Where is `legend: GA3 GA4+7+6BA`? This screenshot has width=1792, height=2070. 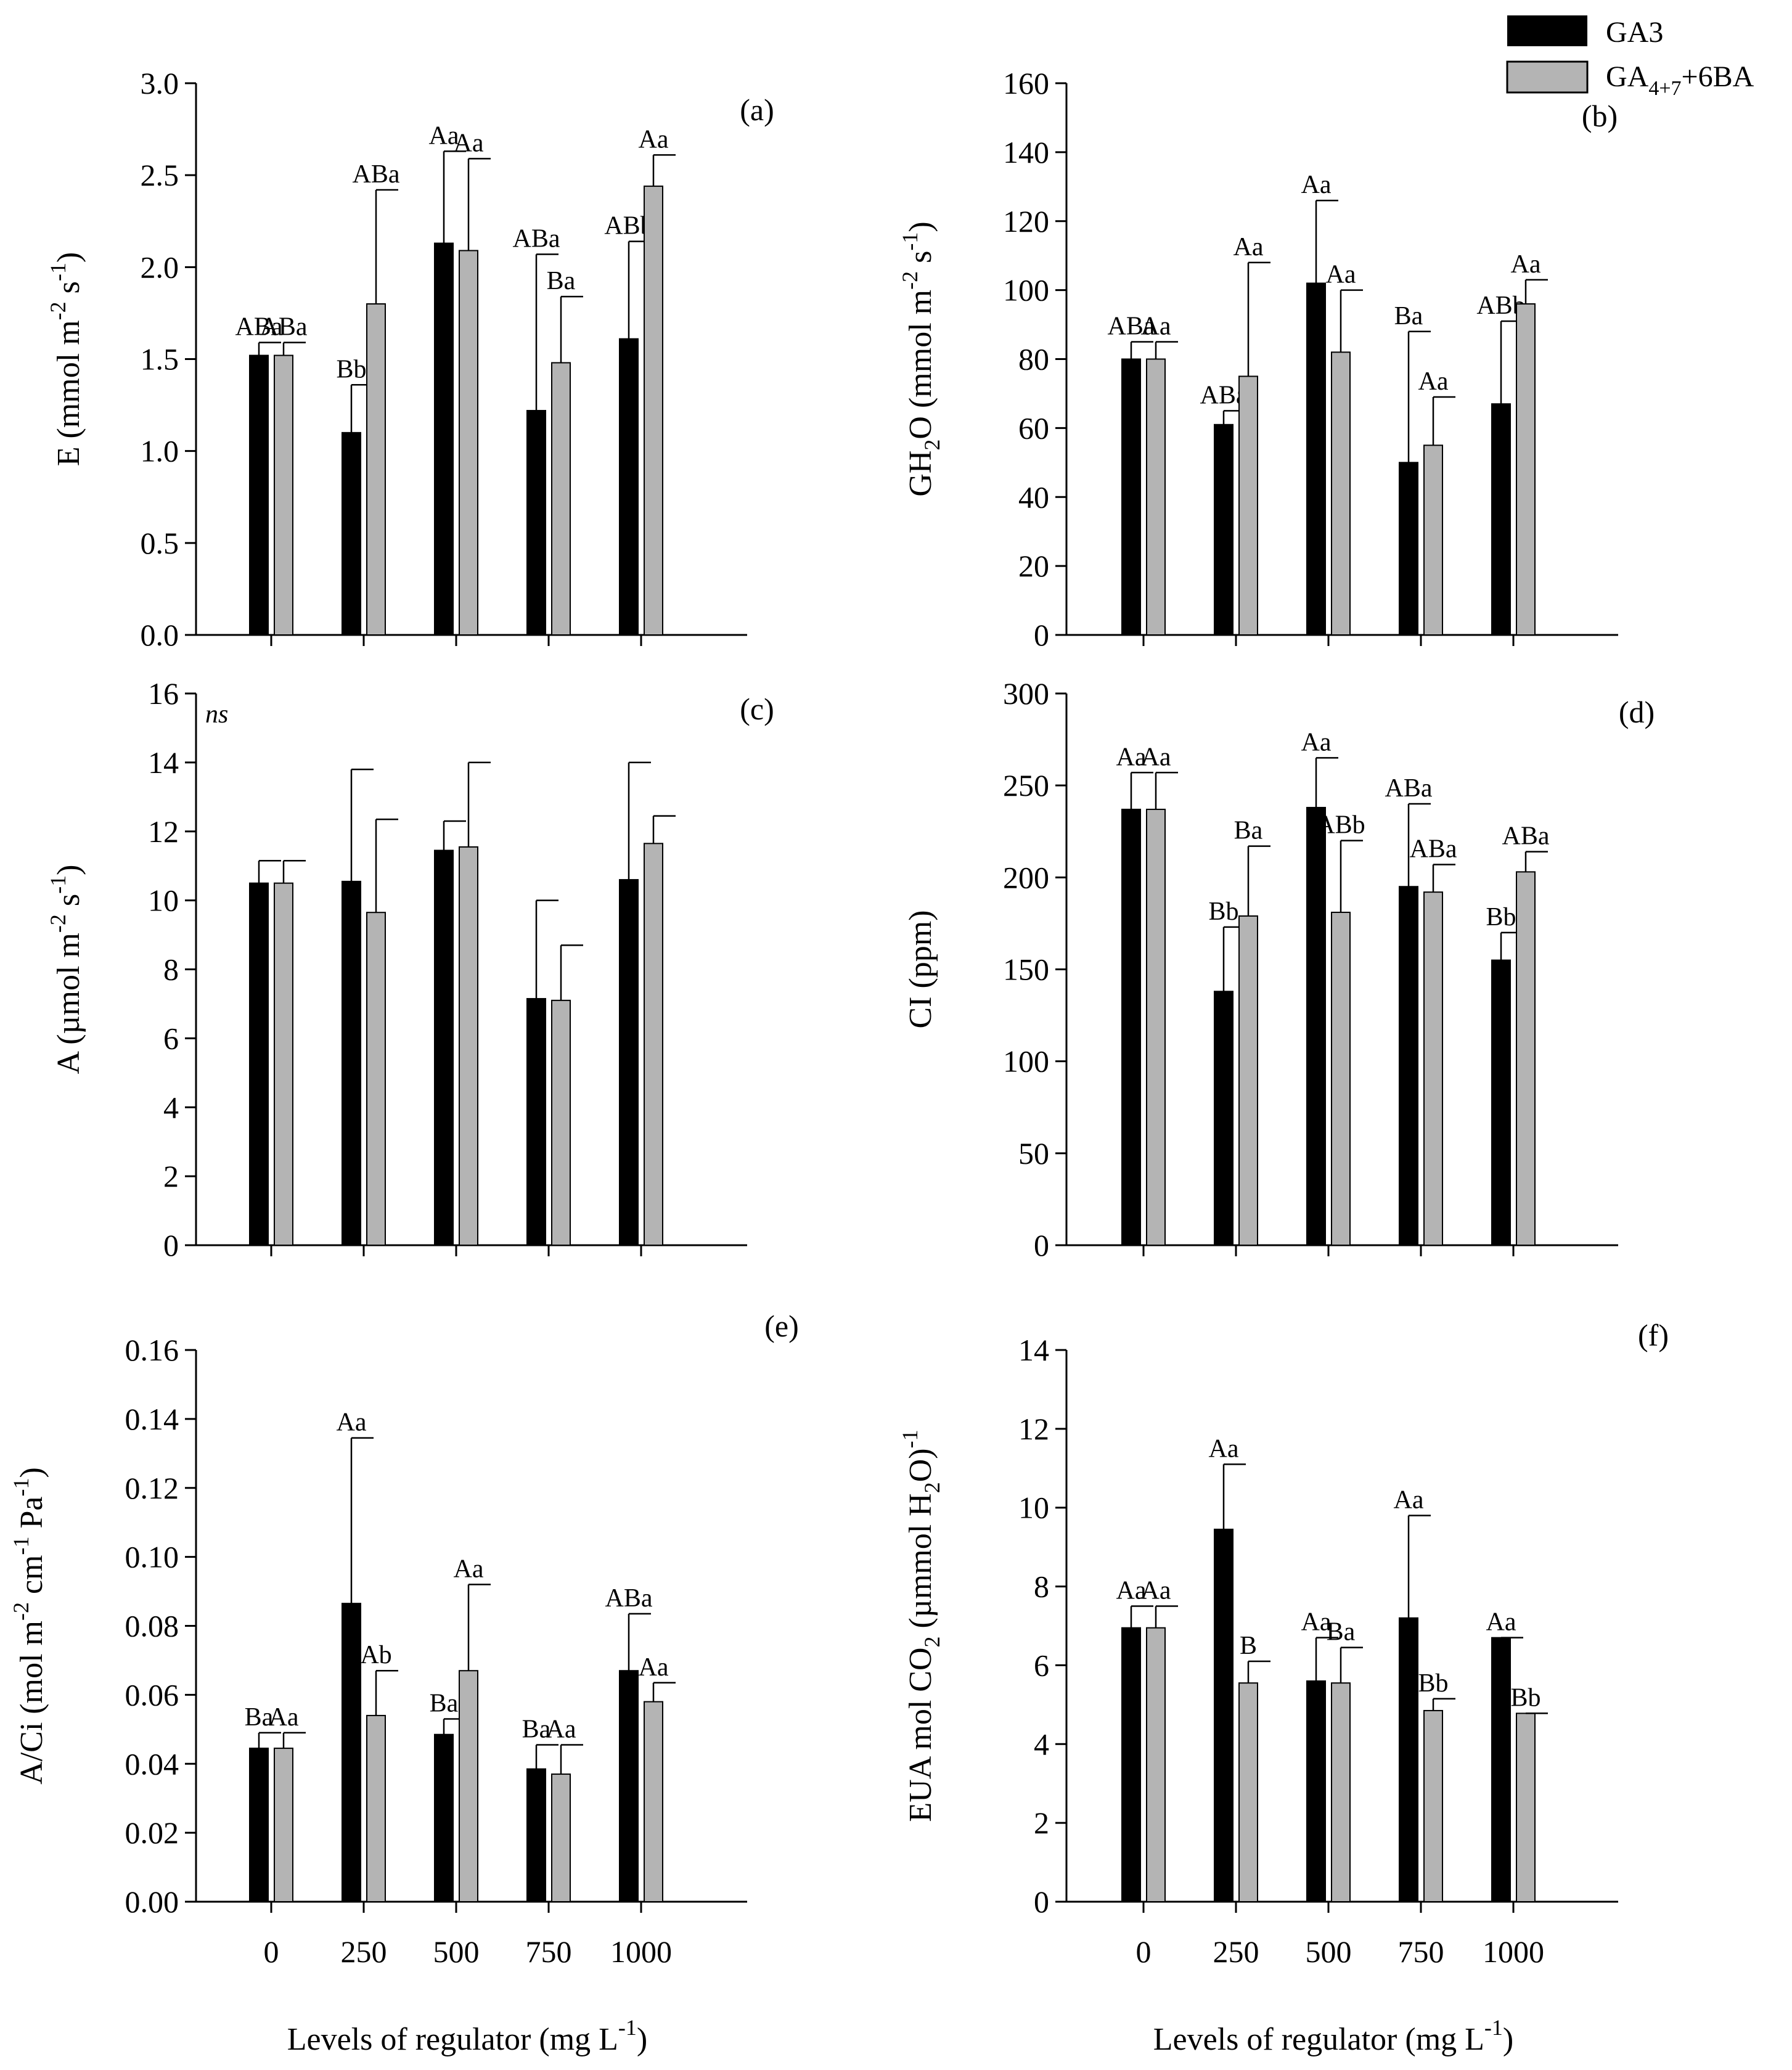 legend: GA3 GA4+7+6BA is located at coordinates (1630, 57).